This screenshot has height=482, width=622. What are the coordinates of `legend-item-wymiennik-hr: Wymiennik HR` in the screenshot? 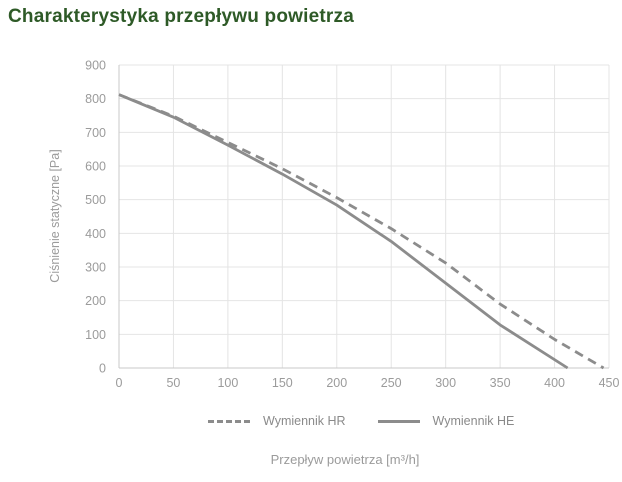 It's located at (277, 421).